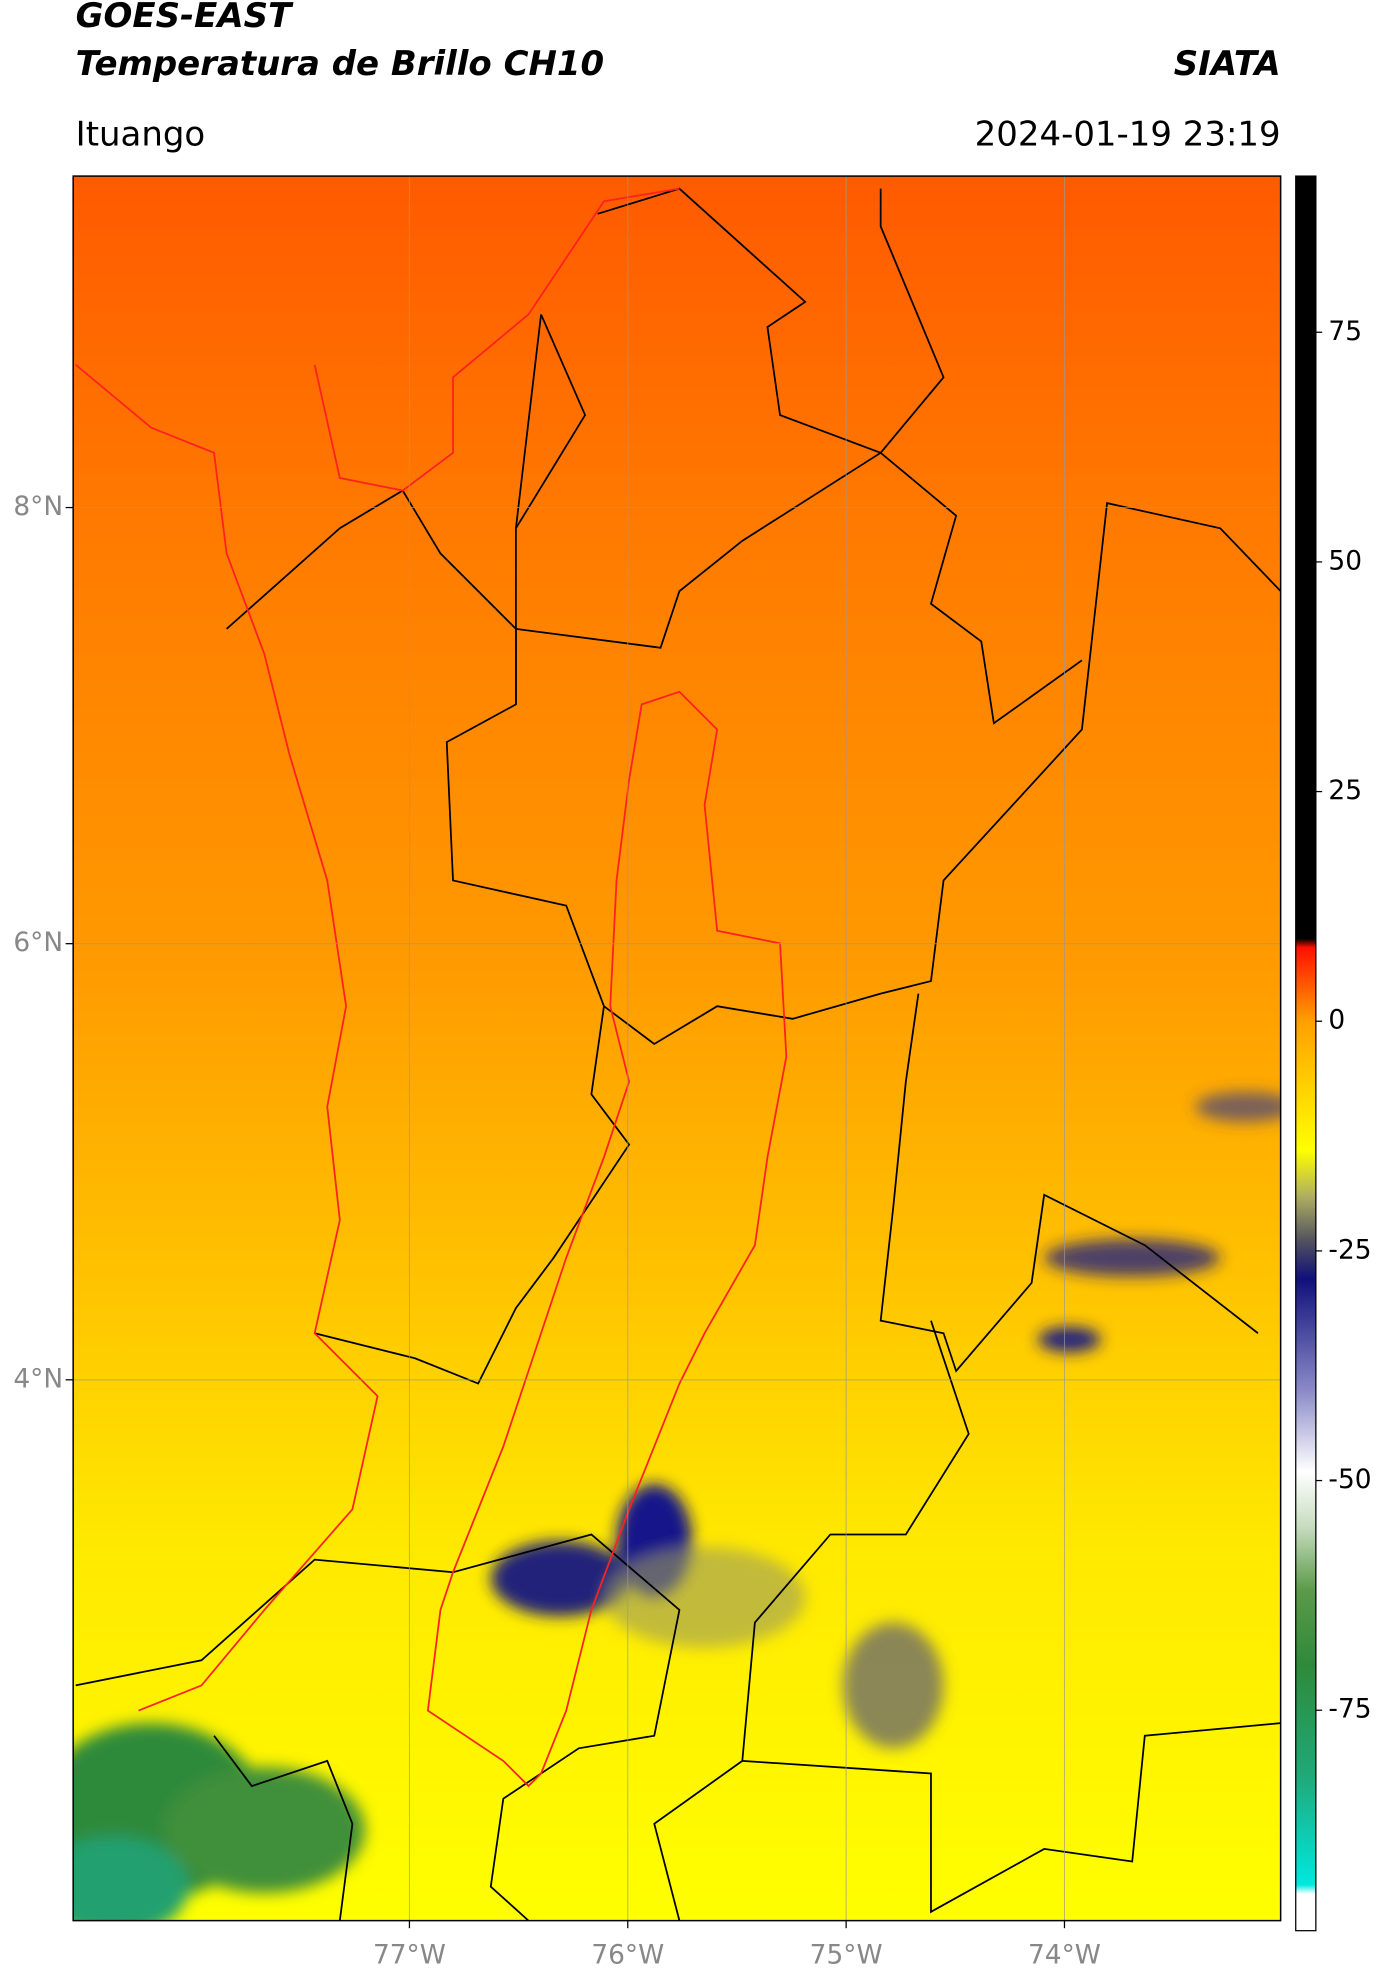  I want to click on datetime: 2024-01-19 23:19, so click(1128, 134).